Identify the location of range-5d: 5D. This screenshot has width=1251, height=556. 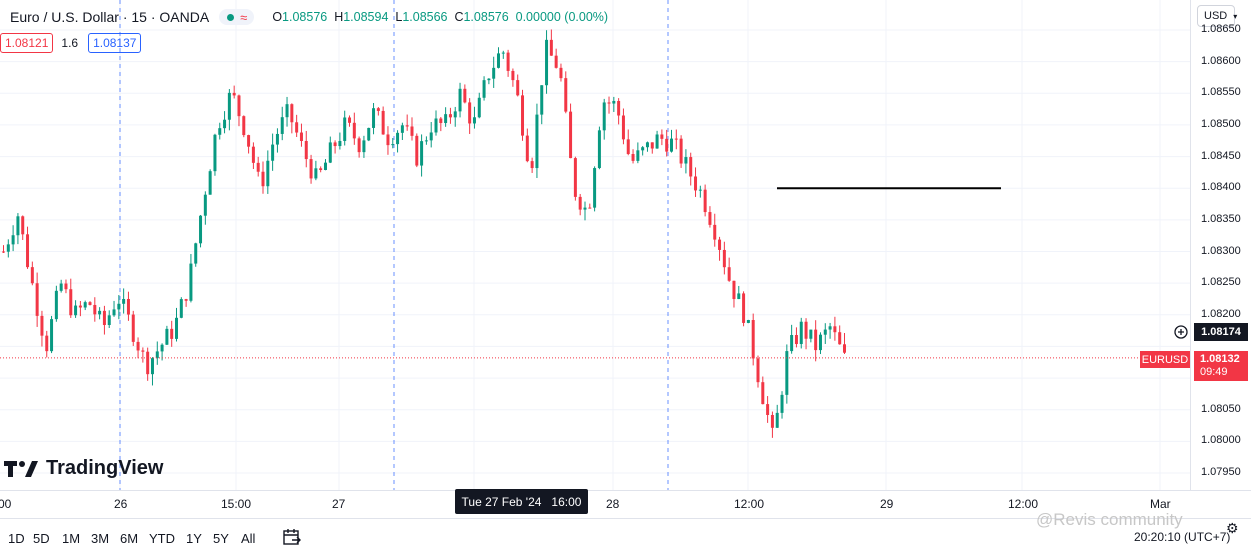
(41, 538).